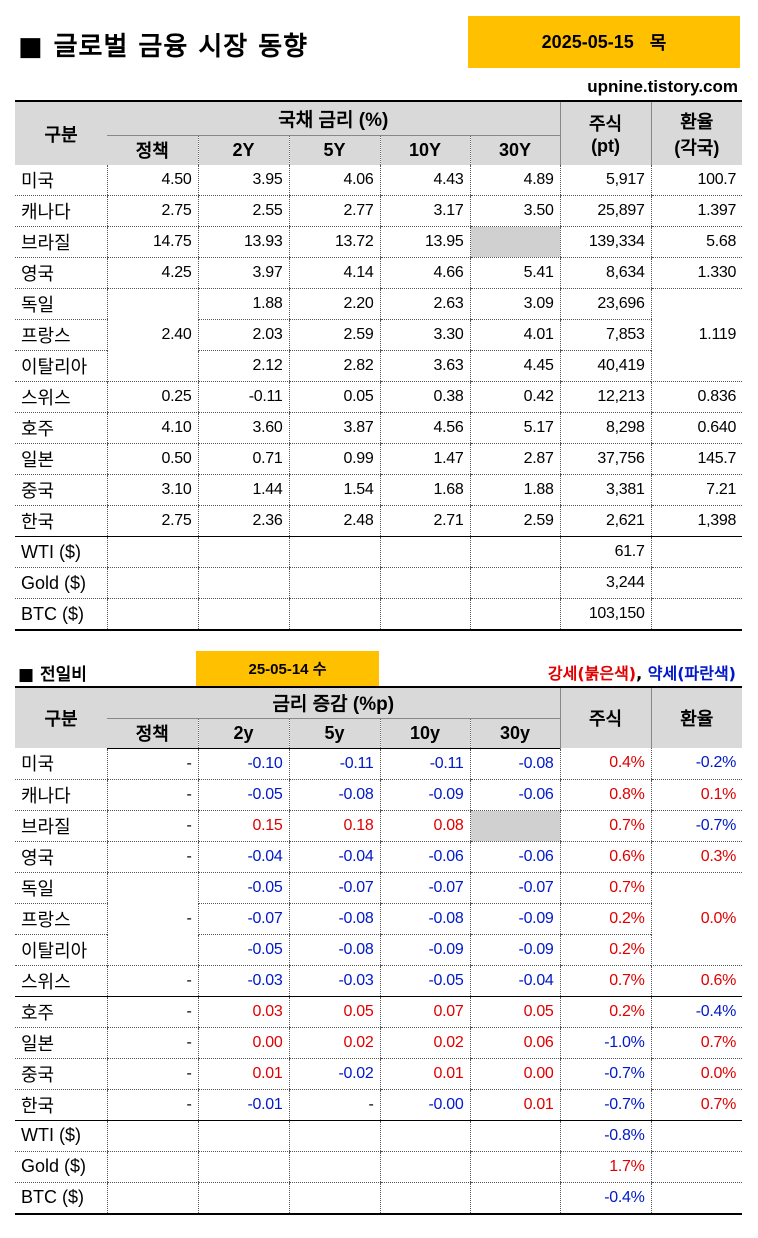 The height and width of the screenshot is (1238, 758). Describe the element at coordinates (243, 150) in the screenshot. I see `col-2y: 2Y` at that location.